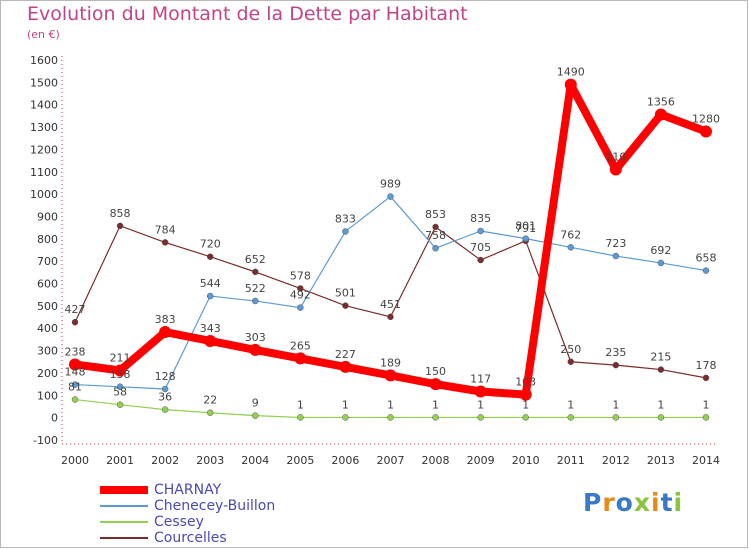 This screenshot has height=550, width=750. I want to click on legend-item: Courcelles, so click(187, 538).